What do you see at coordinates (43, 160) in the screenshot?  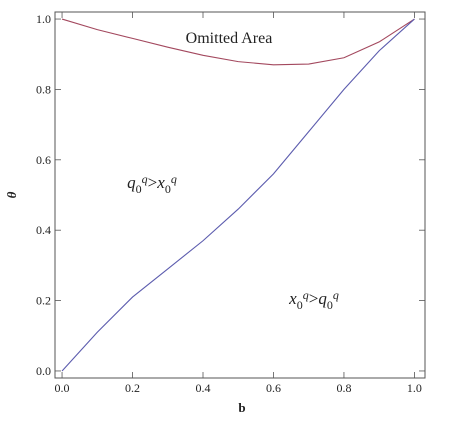 I see `y-tick-label: 0.6` at bounding box center [43, 160].